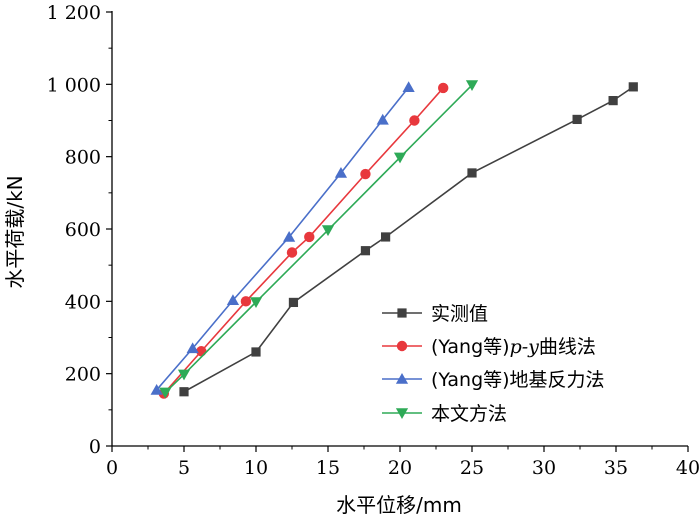 The image size is (700, 519). Describe the element at coordinates (616, 468) in the screenshot. I see `x-tick-label: 35` at that location.